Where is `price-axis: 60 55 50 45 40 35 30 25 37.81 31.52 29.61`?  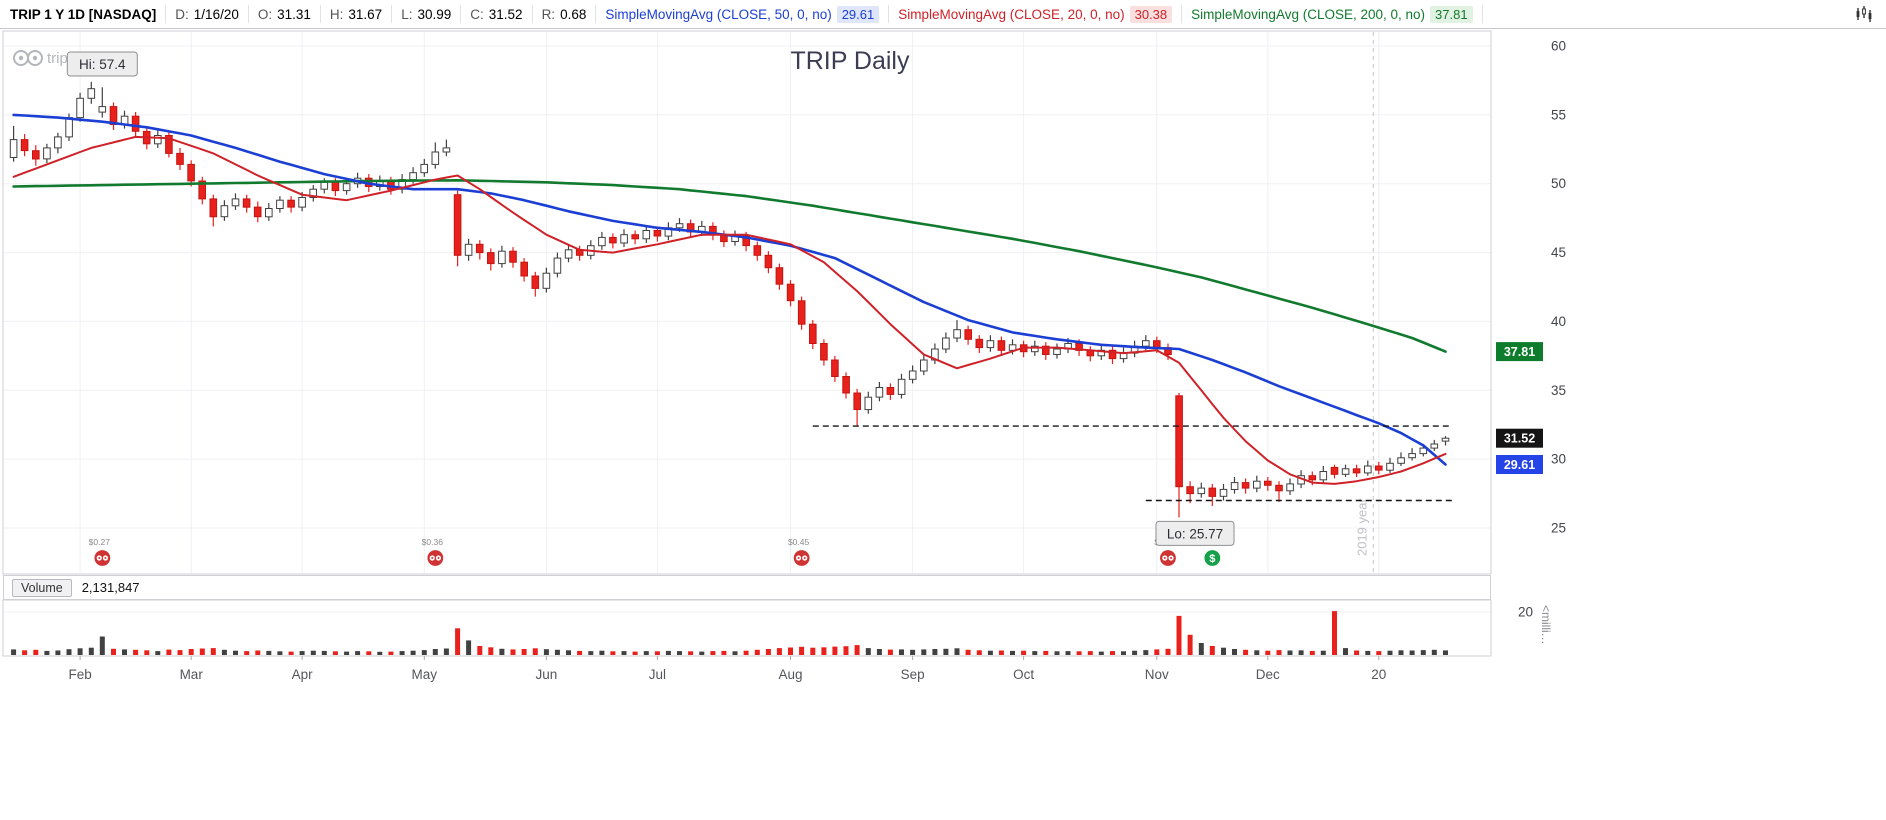
price-axis: 60 55 50 45 40 35 30 25 37.81 31.52 29.61 is located at coordinates (1531, 287).